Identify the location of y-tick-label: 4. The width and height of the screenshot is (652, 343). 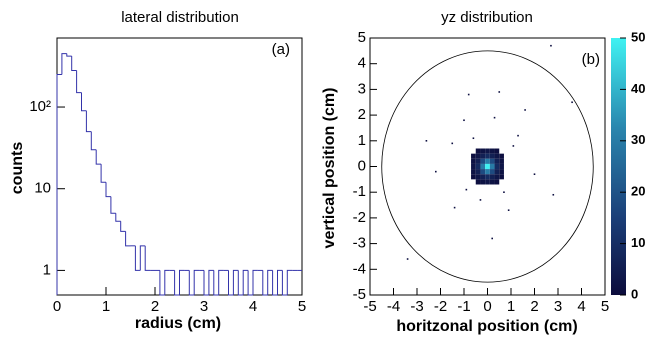
(362, 63).